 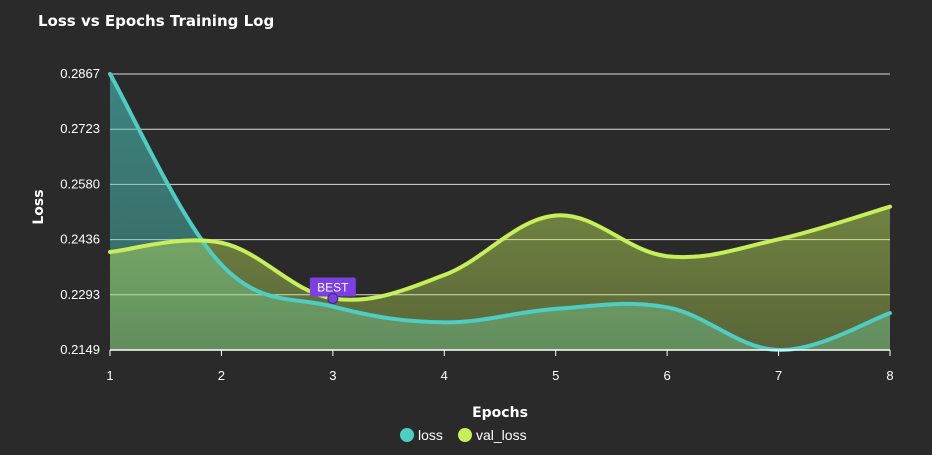 I want to click on y-tick-label: 0.2293, so click(x=80, y=294).